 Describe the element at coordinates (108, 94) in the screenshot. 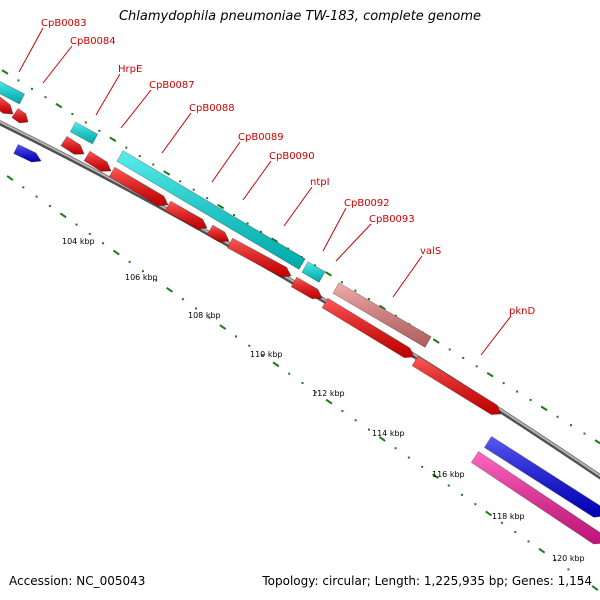

I see `leader-hrpe` at that location.